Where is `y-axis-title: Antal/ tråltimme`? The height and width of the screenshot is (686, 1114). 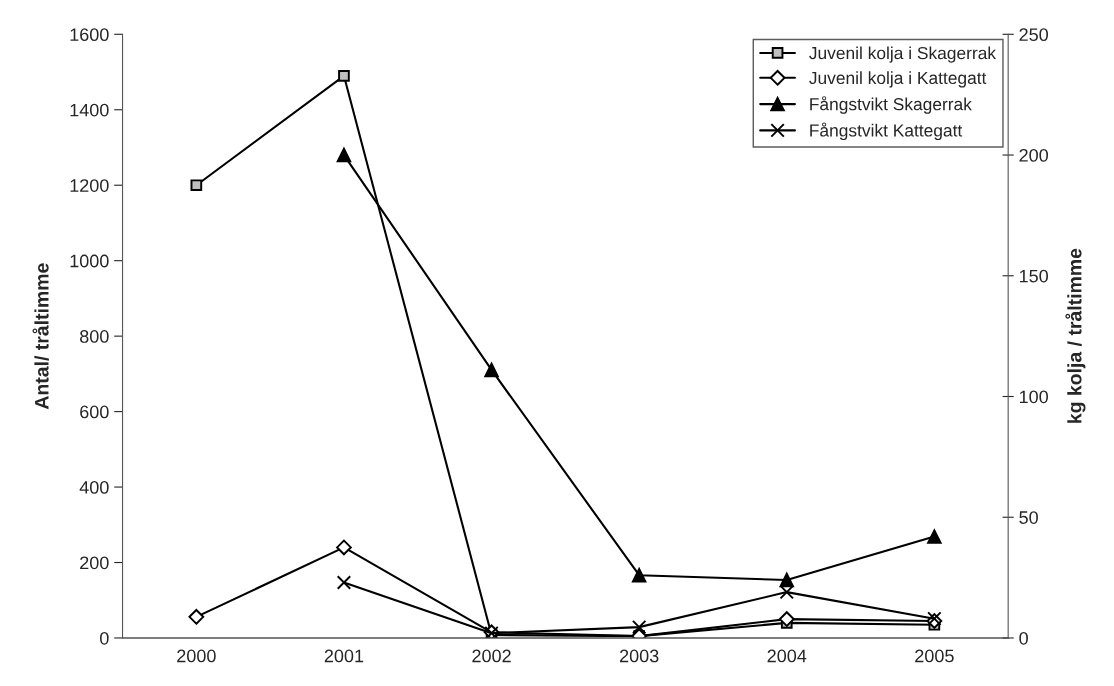
y-axis-title: Antal/ tråltimme is located at coordinates (40, 336).